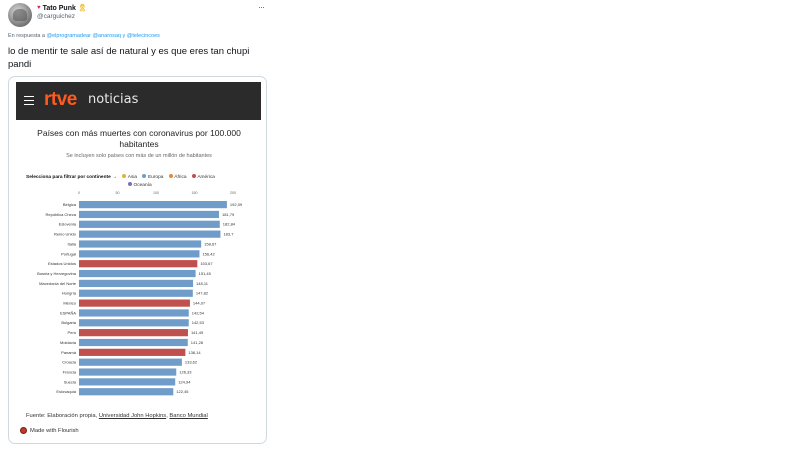 The height and width of the screenshot is (450, 800). I want to click on x-tick-label: 200, so click(233, 193).